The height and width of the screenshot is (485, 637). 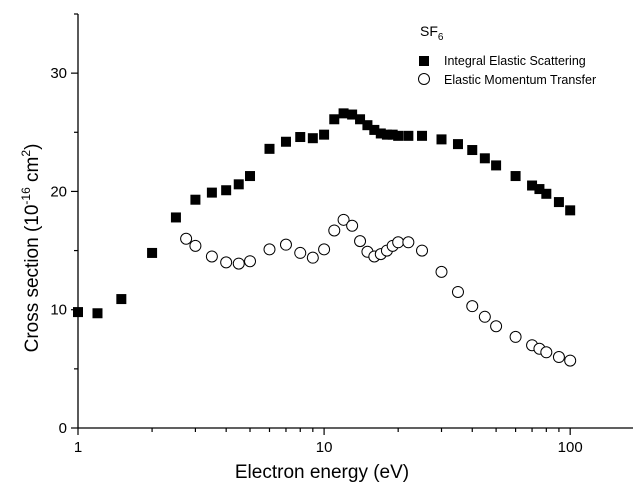 What do you see at coordinates (570, 447) in the screenshot?
I see `x-tick-label: 100` at bounding box center [570, 447].